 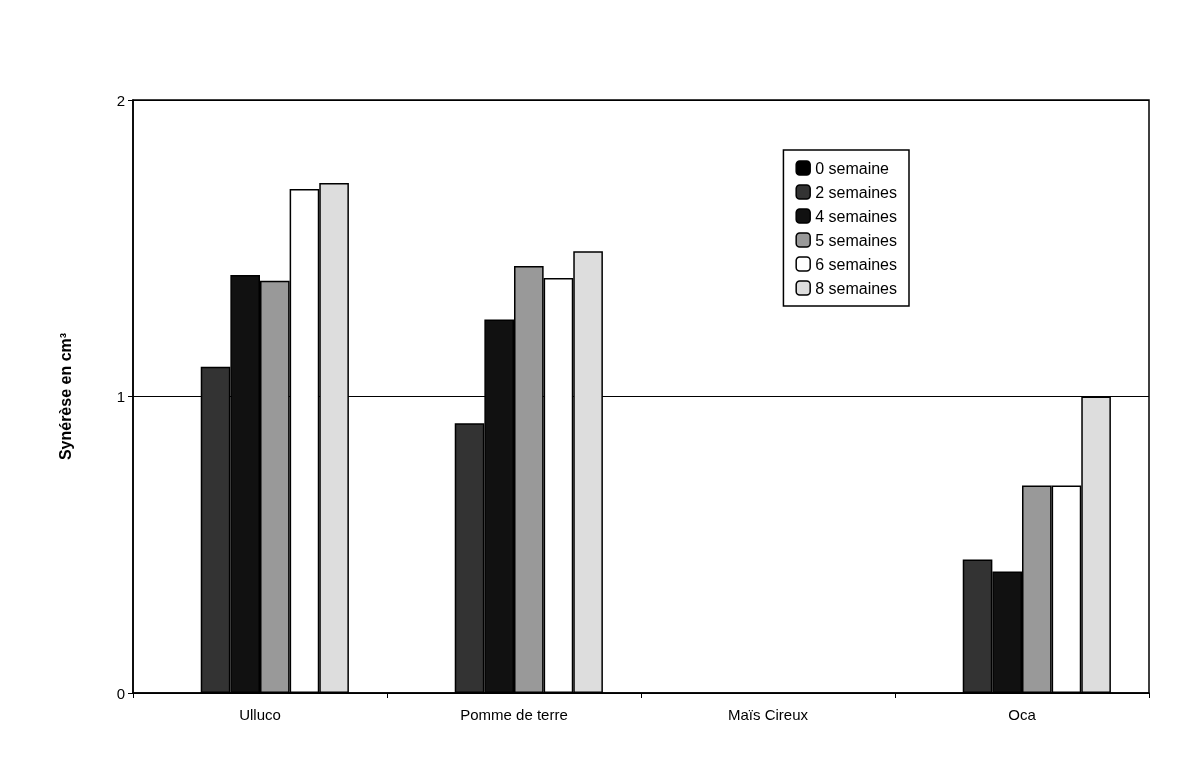 What do you see at coordinates (120, 100) in the screenshot?
I see `y-tick-label: 2` at bounding box center [120, 100].